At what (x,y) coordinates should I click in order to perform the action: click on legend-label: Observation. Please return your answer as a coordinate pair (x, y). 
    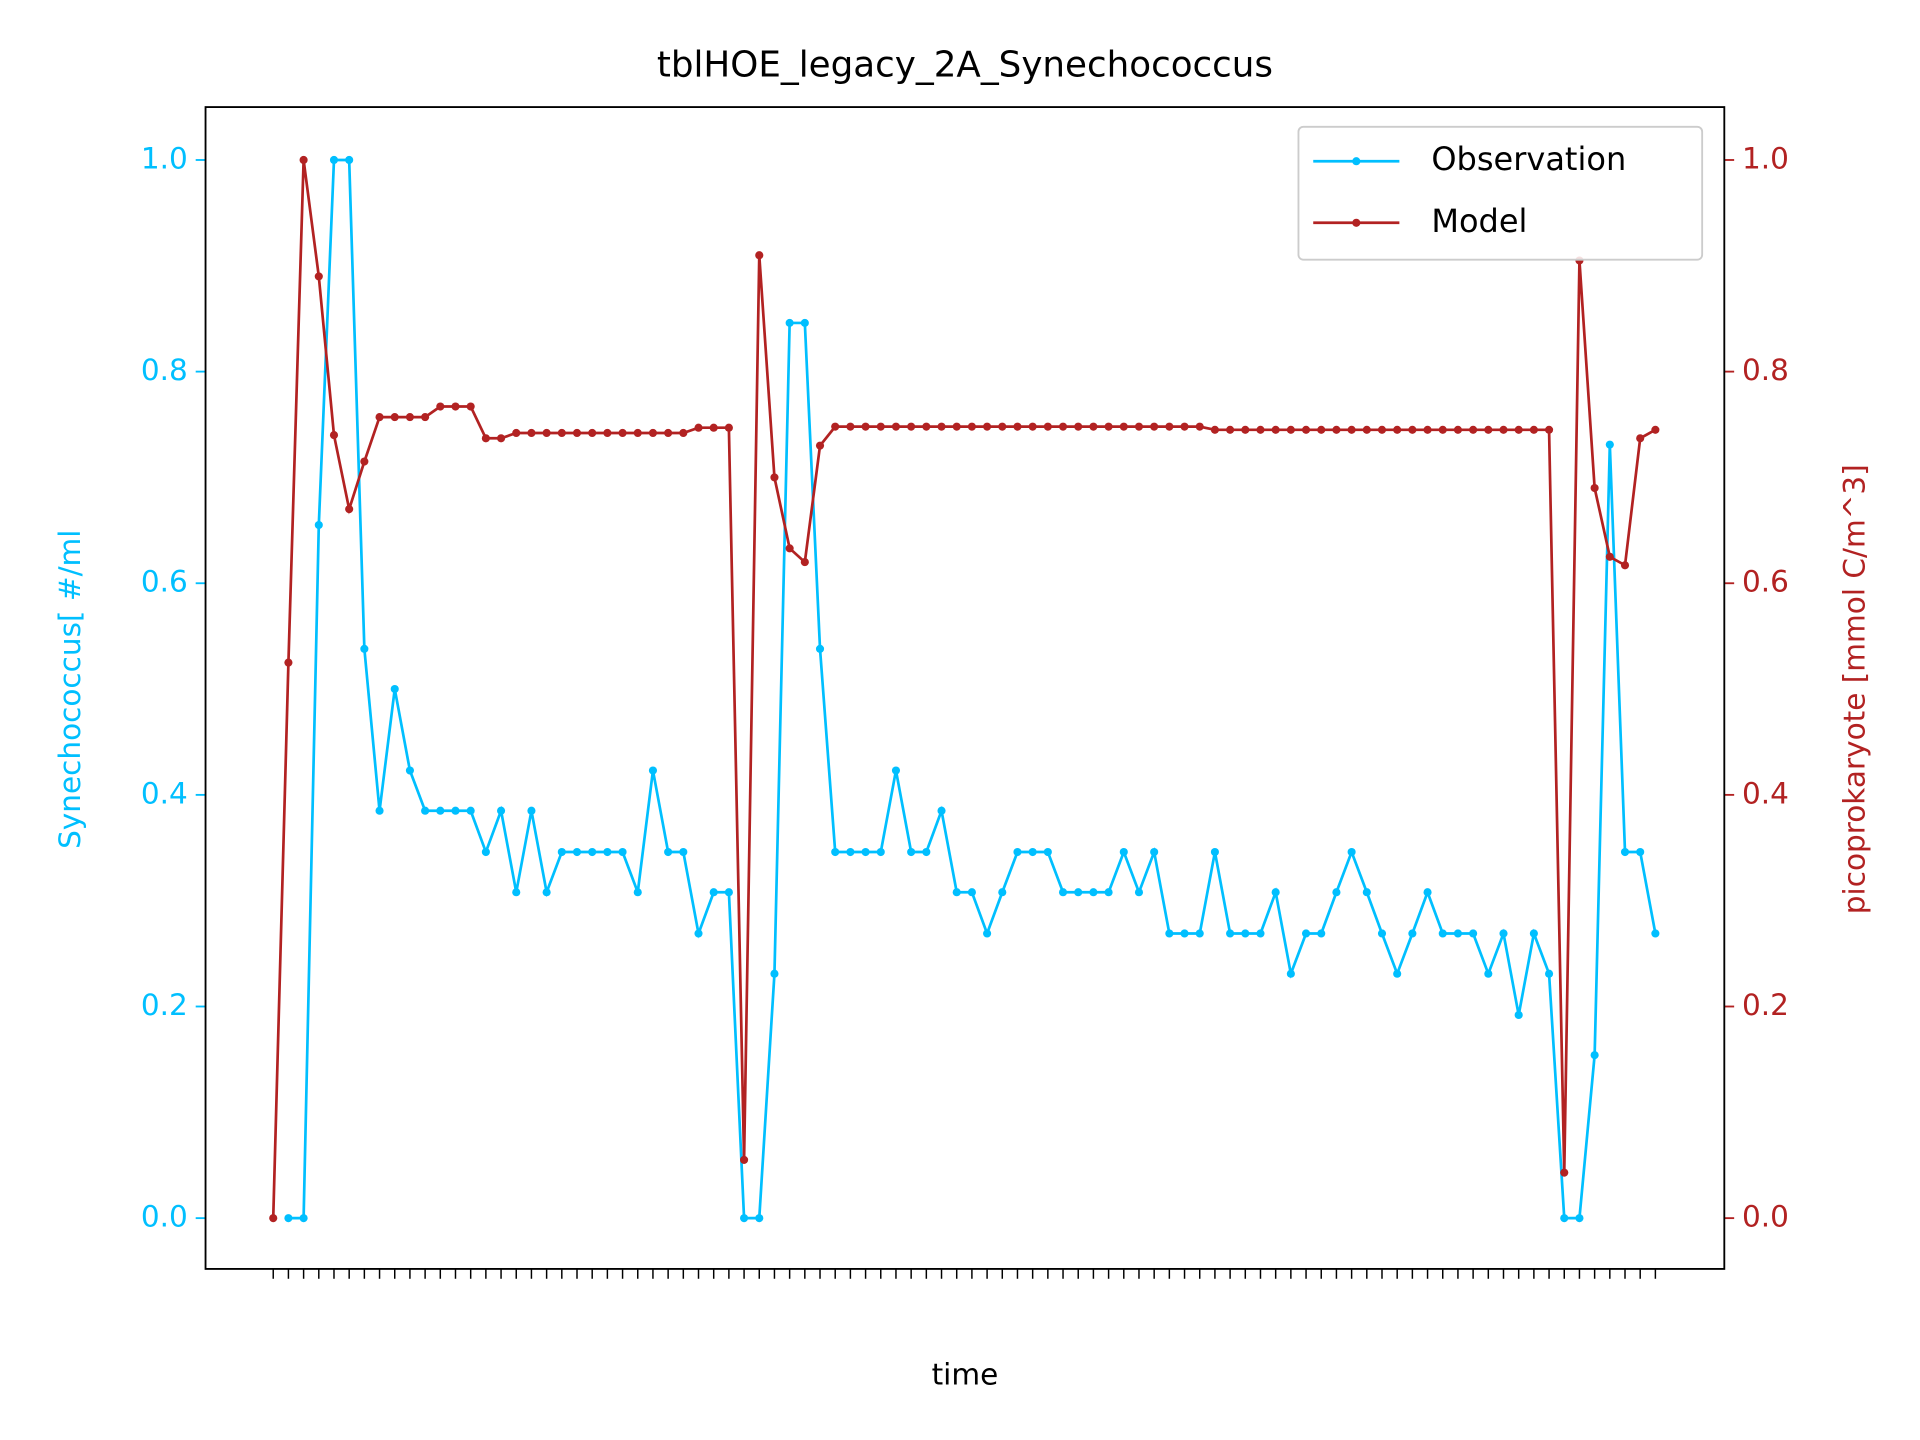
    Looking at the image, I should click on (1528, 159).